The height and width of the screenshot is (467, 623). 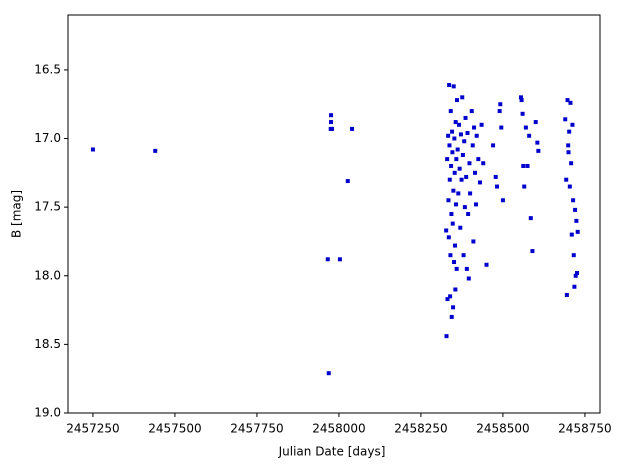 What do you see at coordinates (47, 207) in the screenshot?
I see `y-tick-label: 17.5` at bounding box center [47, 207].